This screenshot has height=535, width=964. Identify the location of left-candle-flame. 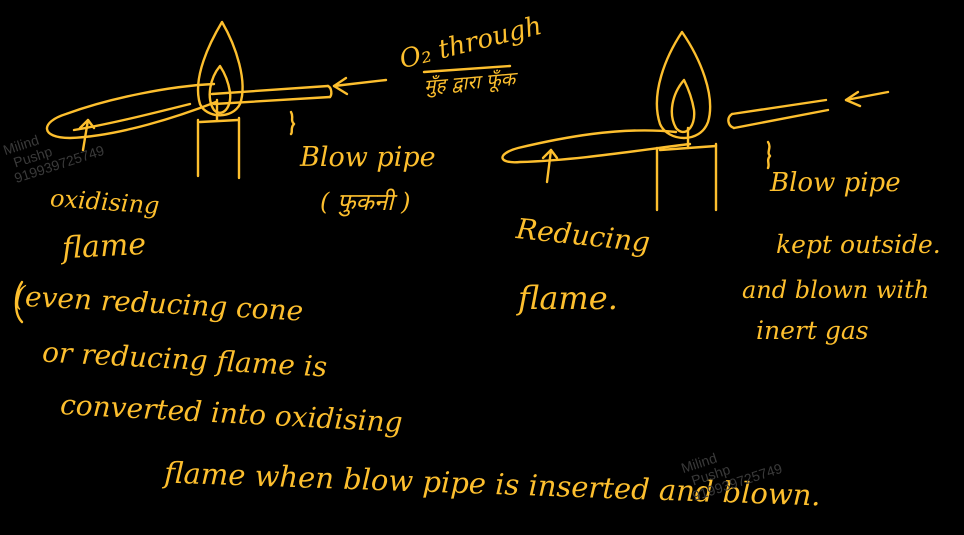
(220, 68).